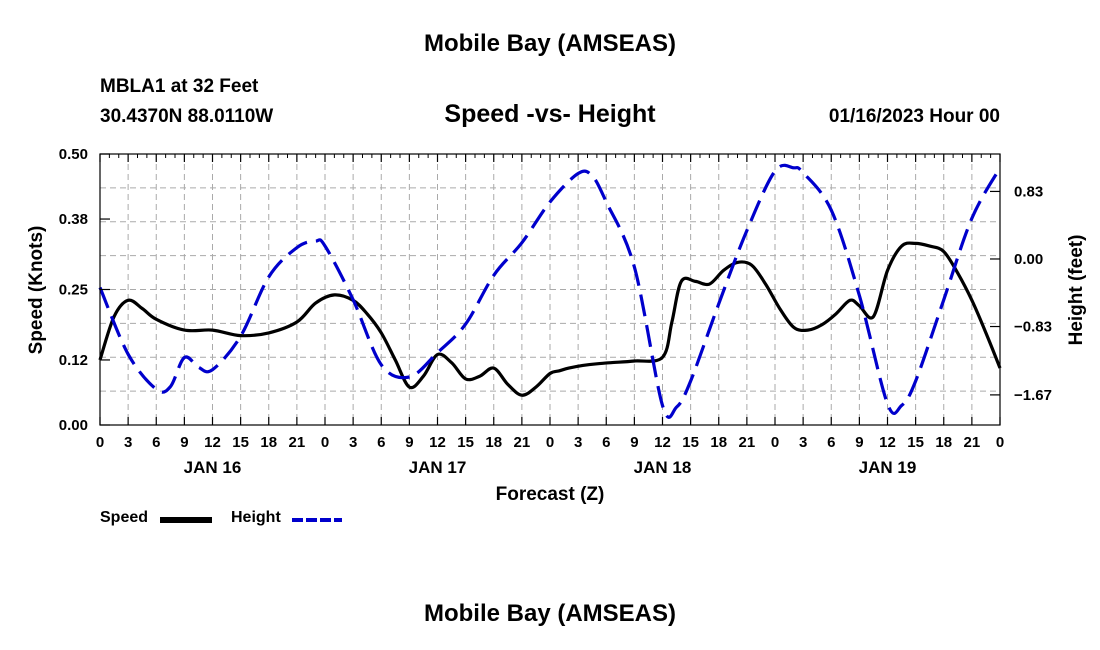 This screenshot has width=1100, height=650. I want to click on day-label: JAN 17, so click(438, 467).